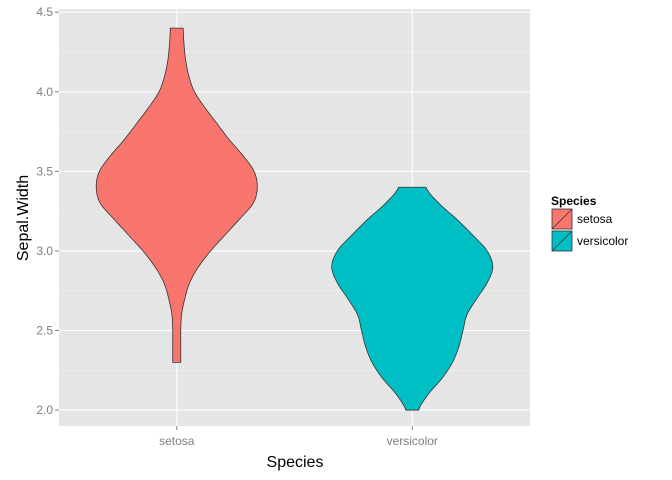  Describe the element at coordinates (602, 241) in the screenshot. I see `legend-label-versicolor: versicolor` at that location.